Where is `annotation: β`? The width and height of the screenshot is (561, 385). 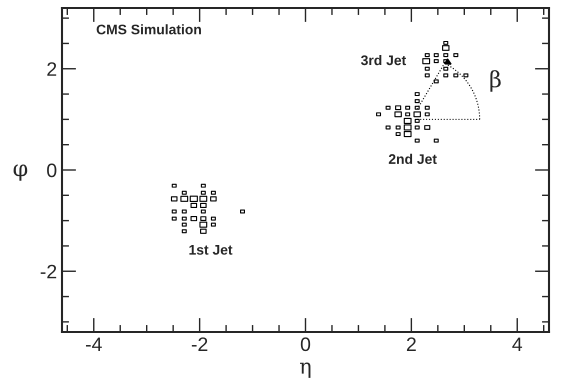 annotation: β is located at coordinates (495, 81).